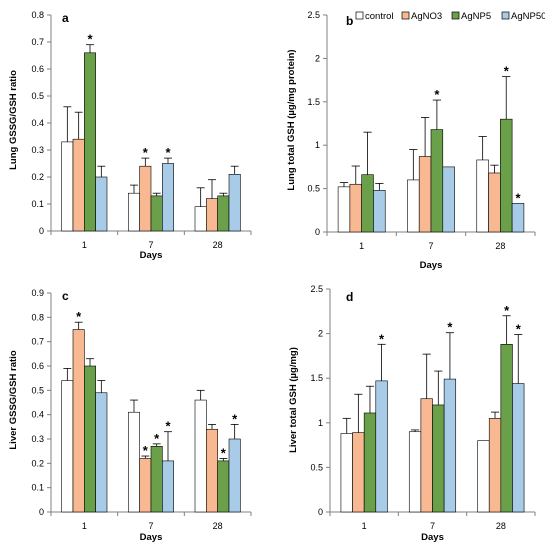  Describe the element at coordinates (426, 16) in the screenshot. I see `legend-label-agno3: AgNO3` at that location.